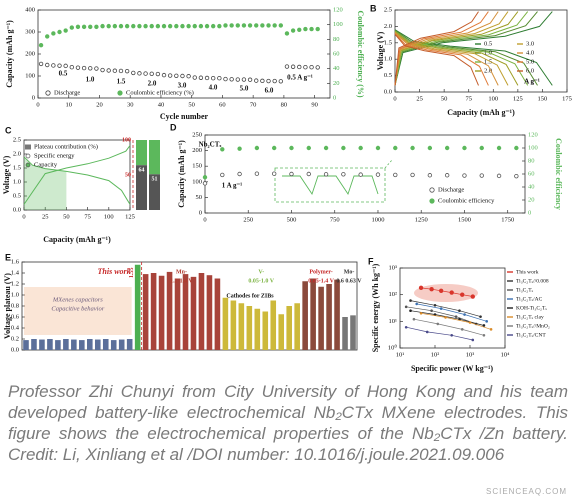  What do you see at coordinates (28, 147) in the screenshot?
I see `legend-swatch` at bounding box center [28, 147].